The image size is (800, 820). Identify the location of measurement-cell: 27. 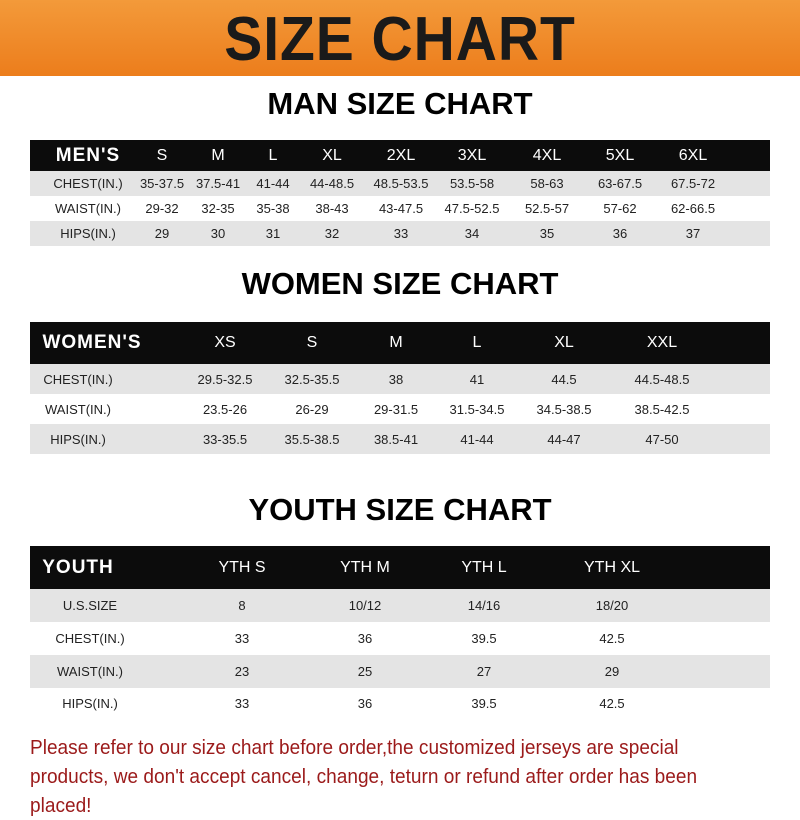
(484, 671).